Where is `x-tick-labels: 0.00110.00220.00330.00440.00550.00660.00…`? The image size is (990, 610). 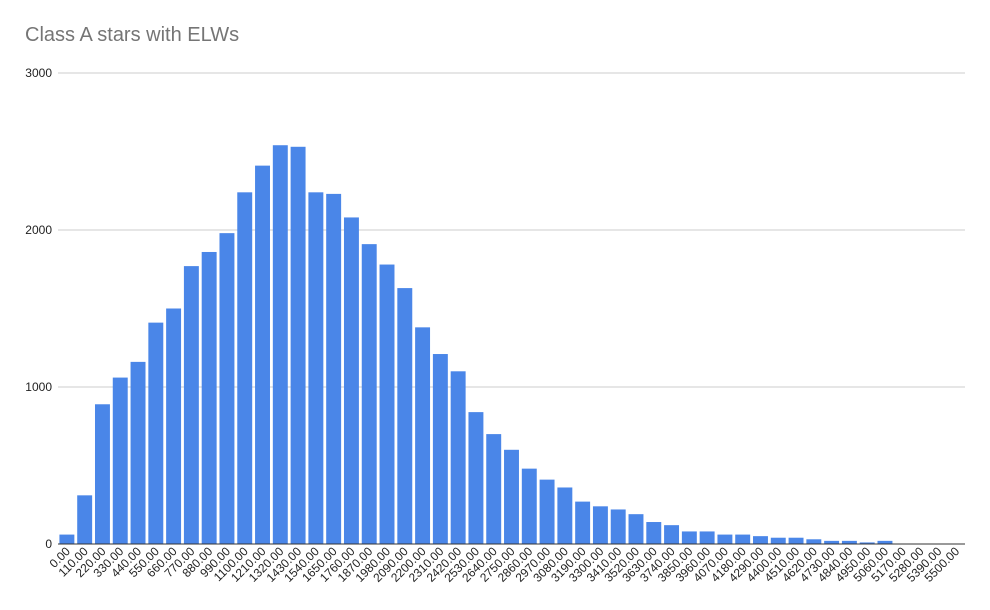 x-tick-labels: 0.00110.00220.00330.00440.00550.00660.00… is located at coordinates (505, 564).